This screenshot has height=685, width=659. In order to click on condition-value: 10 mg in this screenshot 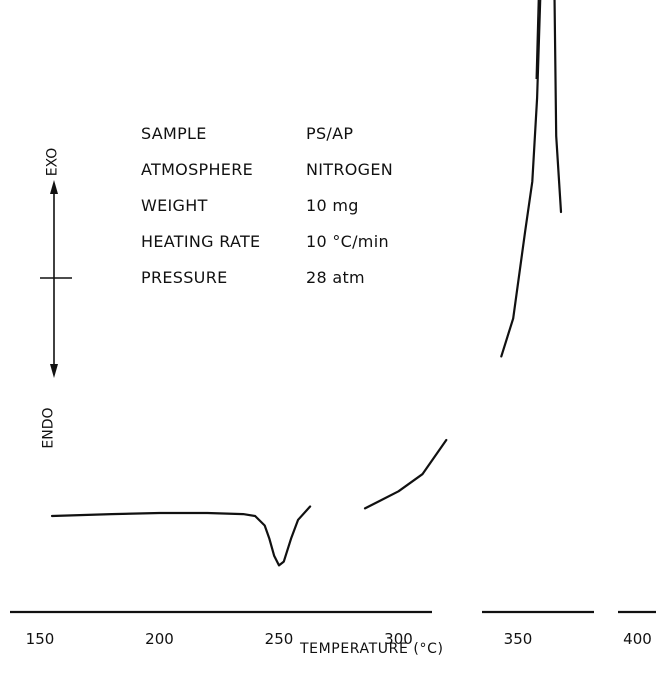, I will do `click(332, 205)`.